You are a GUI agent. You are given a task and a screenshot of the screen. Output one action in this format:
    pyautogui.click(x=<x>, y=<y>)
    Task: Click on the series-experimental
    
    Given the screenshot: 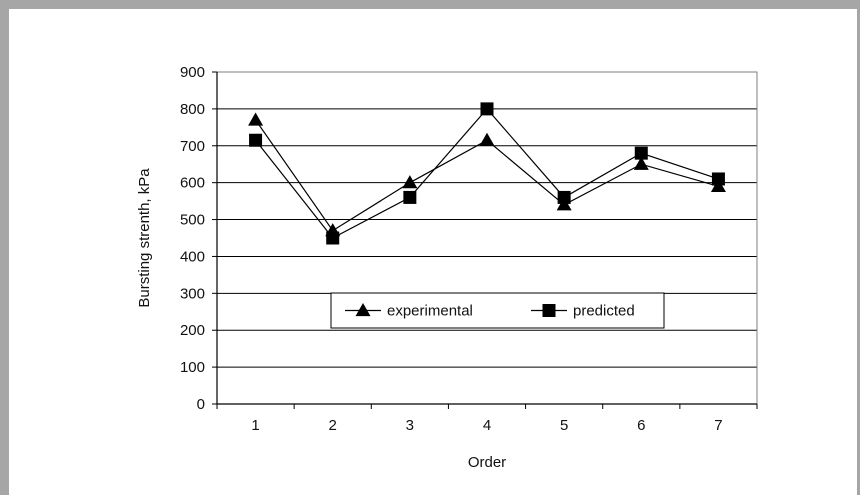 What is the action you would take?
    pyautogui.click(x=487, y=174)
    